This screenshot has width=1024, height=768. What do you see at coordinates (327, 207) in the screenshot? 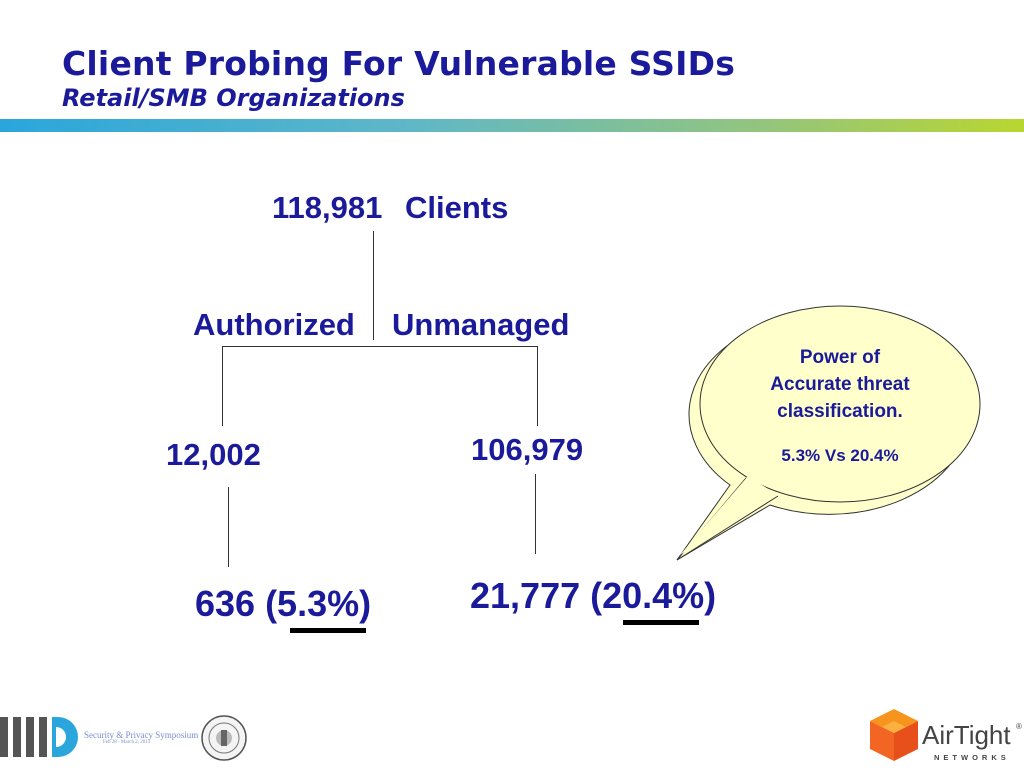
I see `root-count: 118,981` at bounding box center [327, 207].